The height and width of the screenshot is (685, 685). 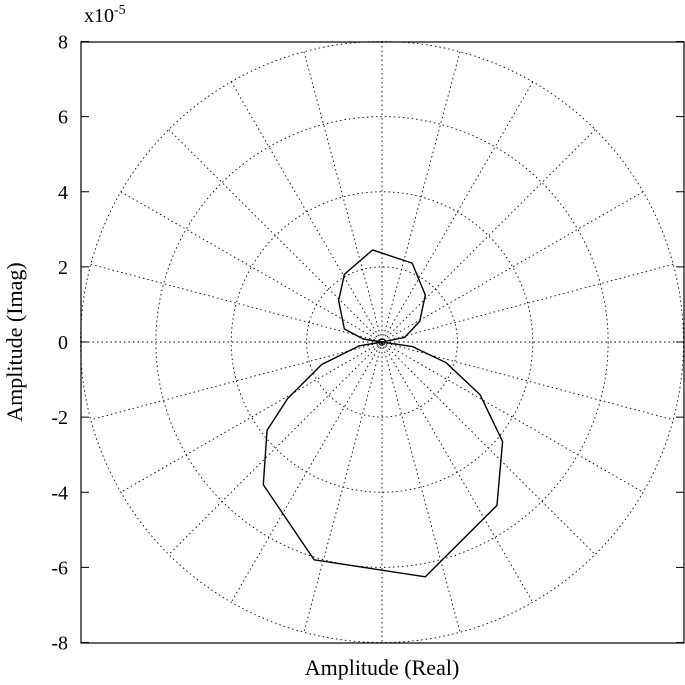 What do you see at coordinates (63, 343) in the screenshot?
I see `y-tick-label-4: 0` at bounding box center [63, 343].